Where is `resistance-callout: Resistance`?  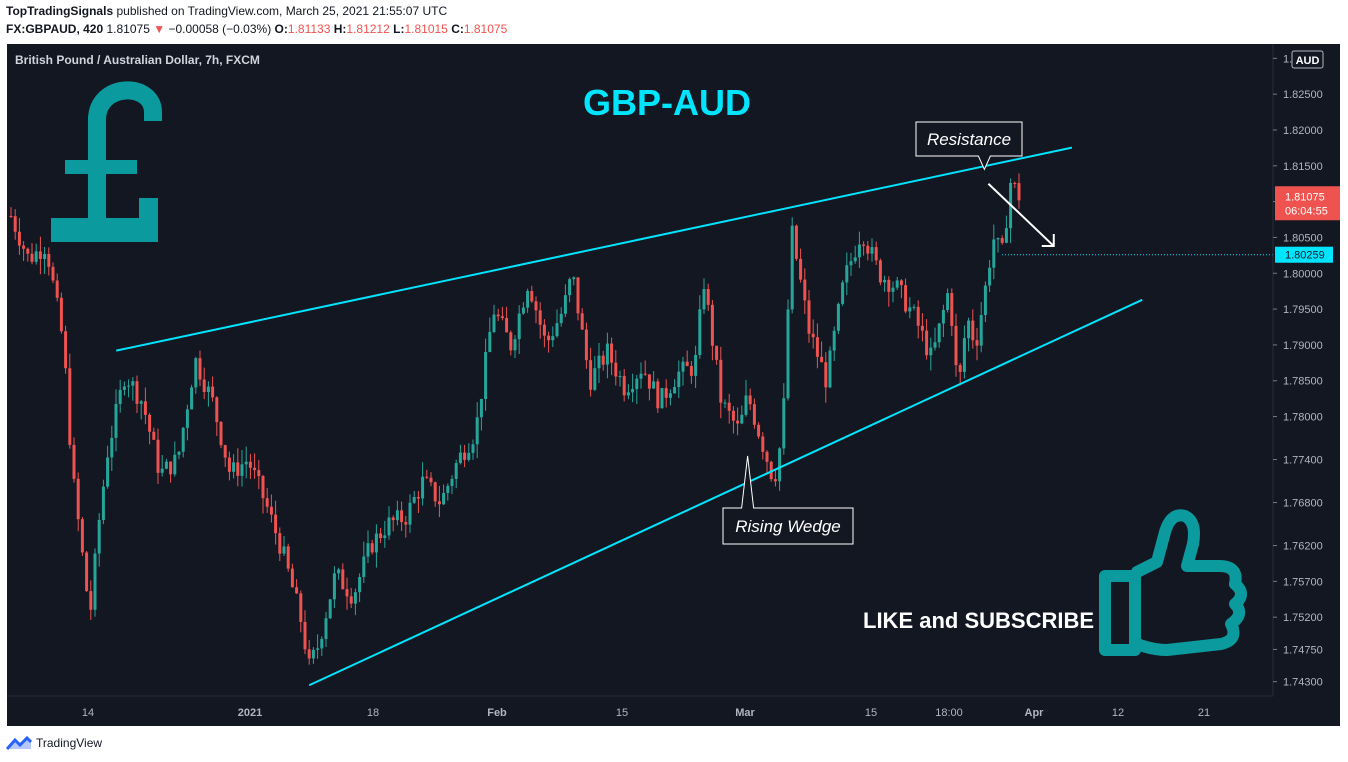 resistance-callout: Resistance is located at coordinates (969, 146).